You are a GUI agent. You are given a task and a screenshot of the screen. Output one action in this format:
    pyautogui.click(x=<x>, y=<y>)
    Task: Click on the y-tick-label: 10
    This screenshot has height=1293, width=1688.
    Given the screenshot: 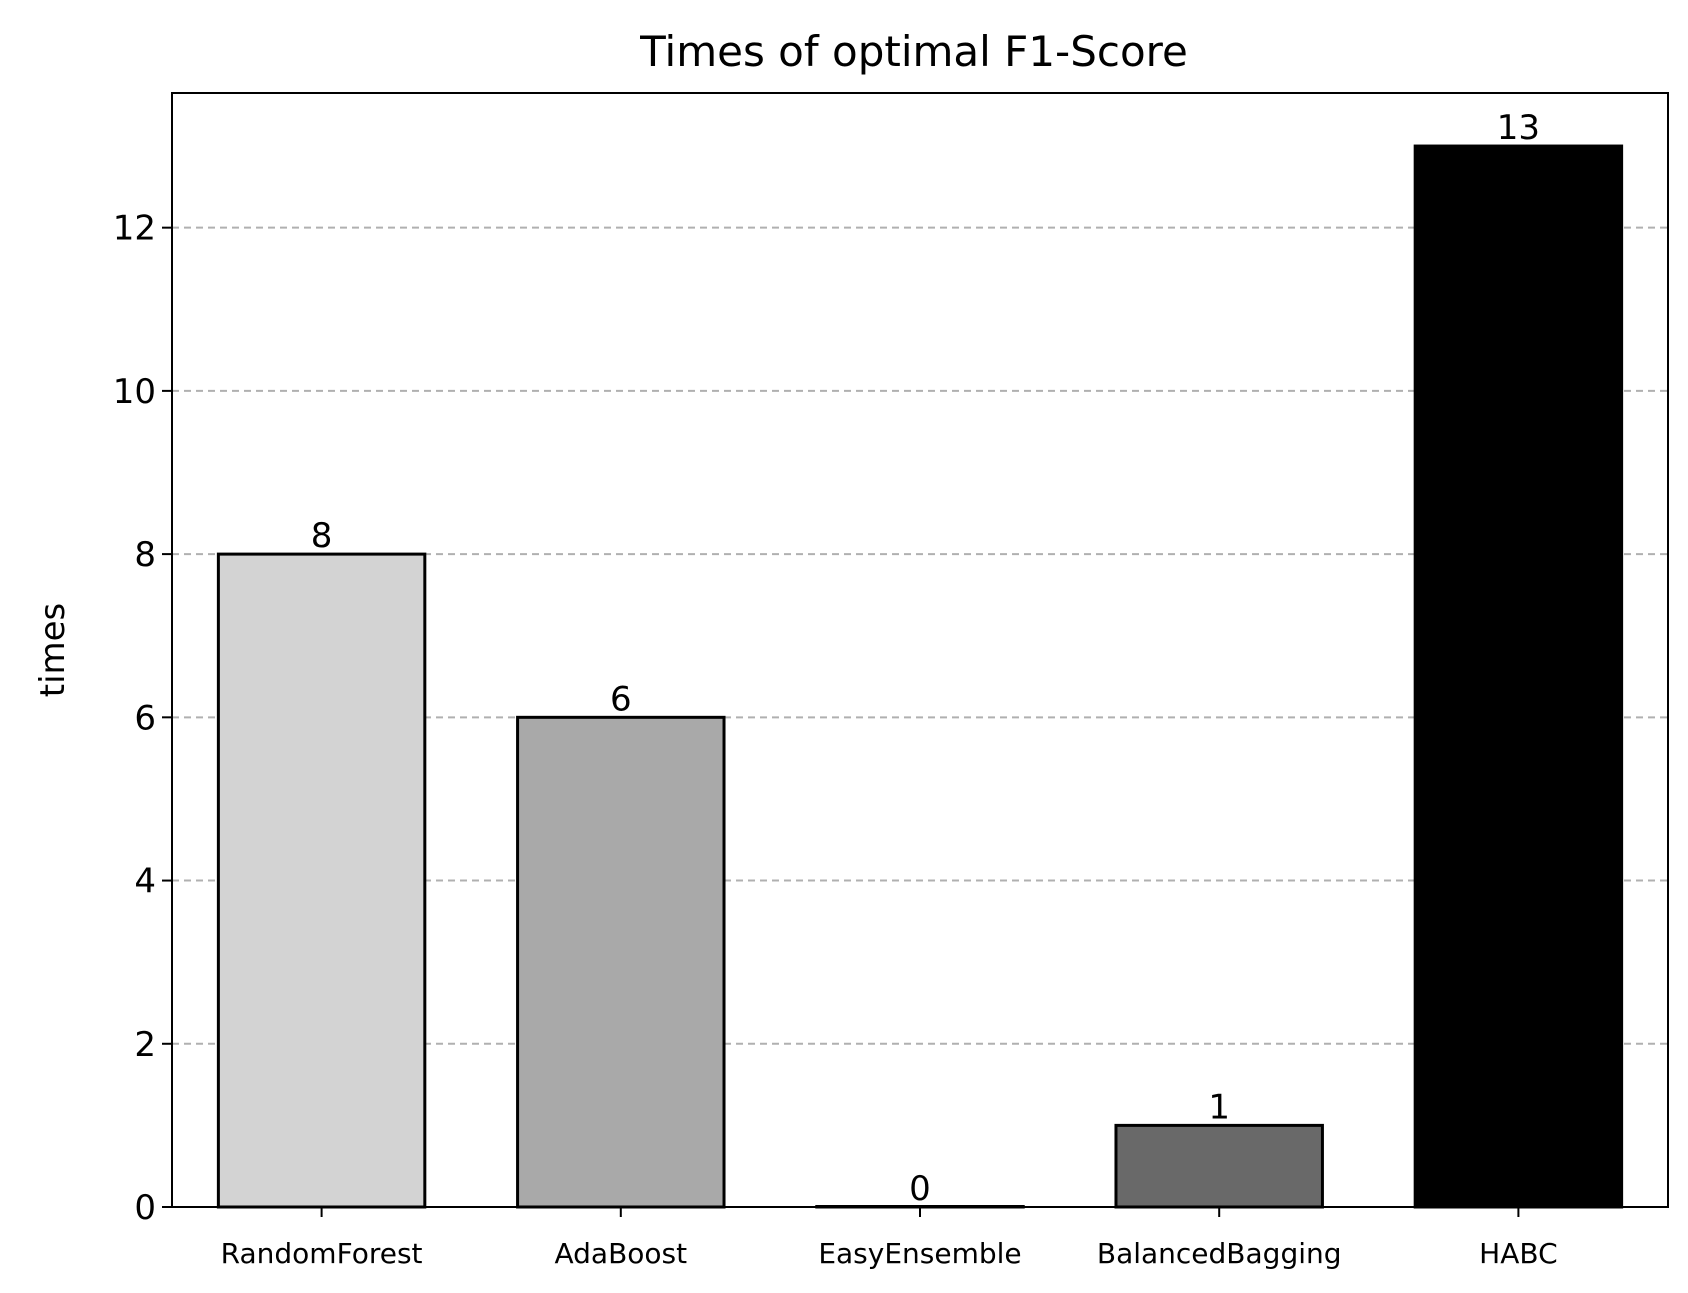 What is the action you would take?
    pyautogui.click(x=134, y=392)
    